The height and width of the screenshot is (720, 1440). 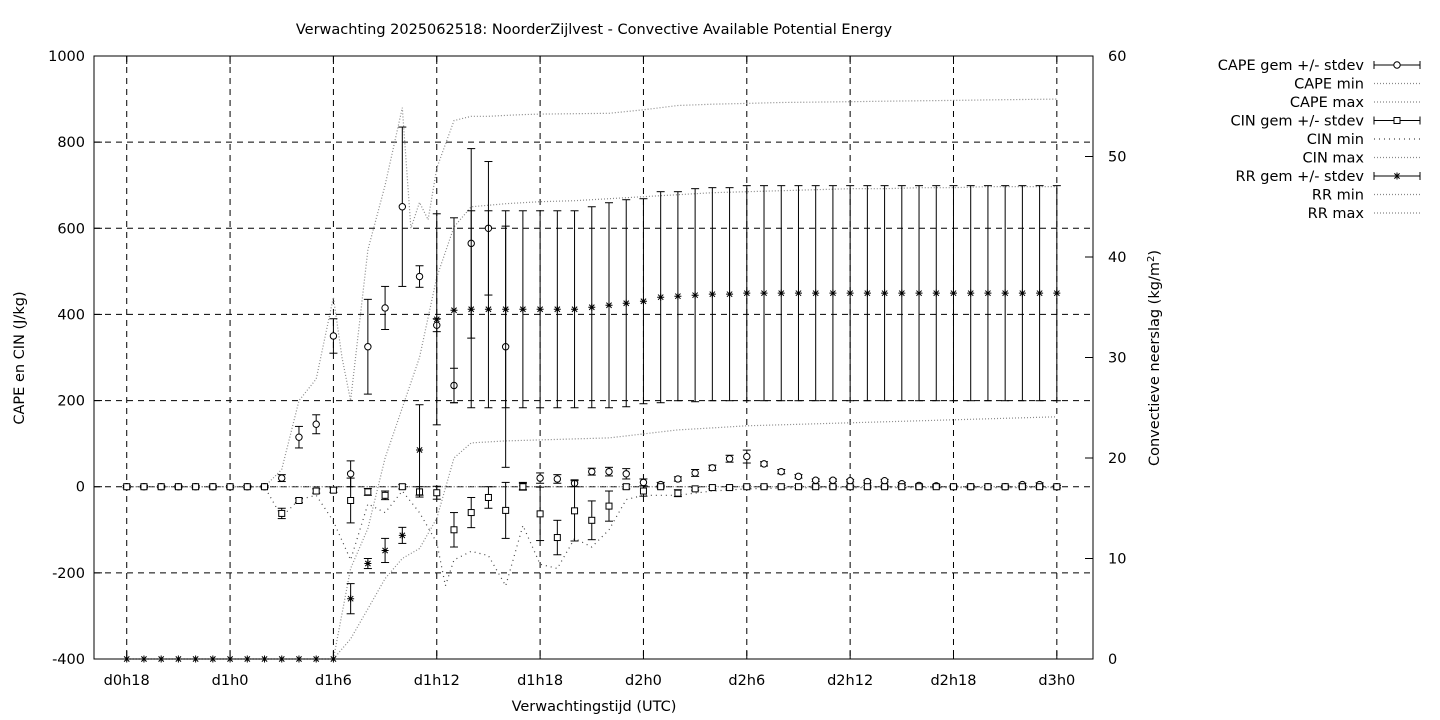 What do you see at coordinates (1291, 66) in the screenshot?
I see `legend-label: CAPE gem +/- stdev` at bounding box center [1291, 66].